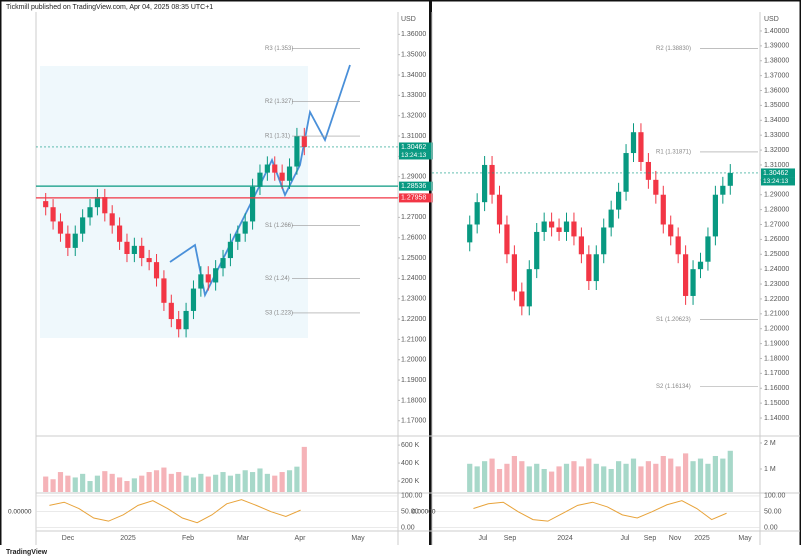 This screenshot has height=560, width=801. Describe the element at coordinates (776, 209) in the screenshot. I see `y-tick-label: 1.28000` at that location.